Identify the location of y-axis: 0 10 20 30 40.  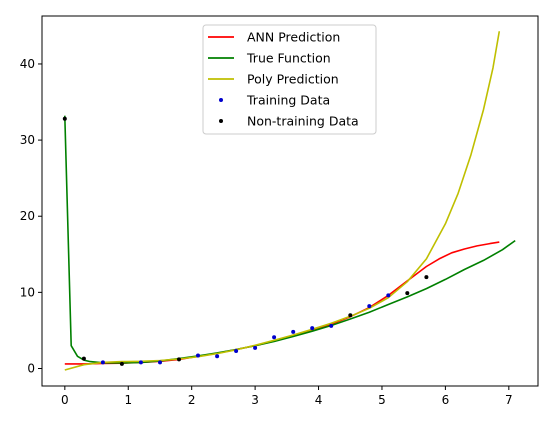
(31, 216).